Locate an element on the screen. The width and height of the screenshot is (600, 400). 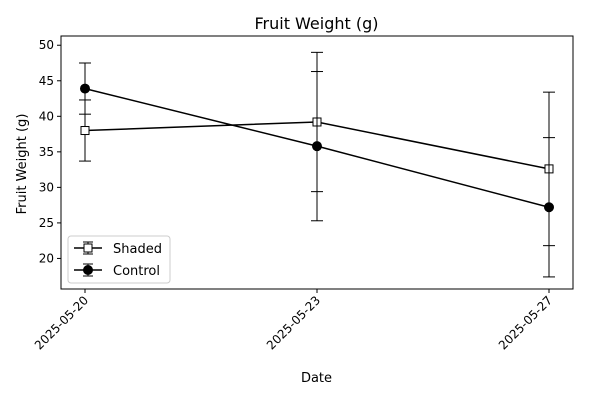
y-tick-label: 35 is located at coordinates (46, 152).